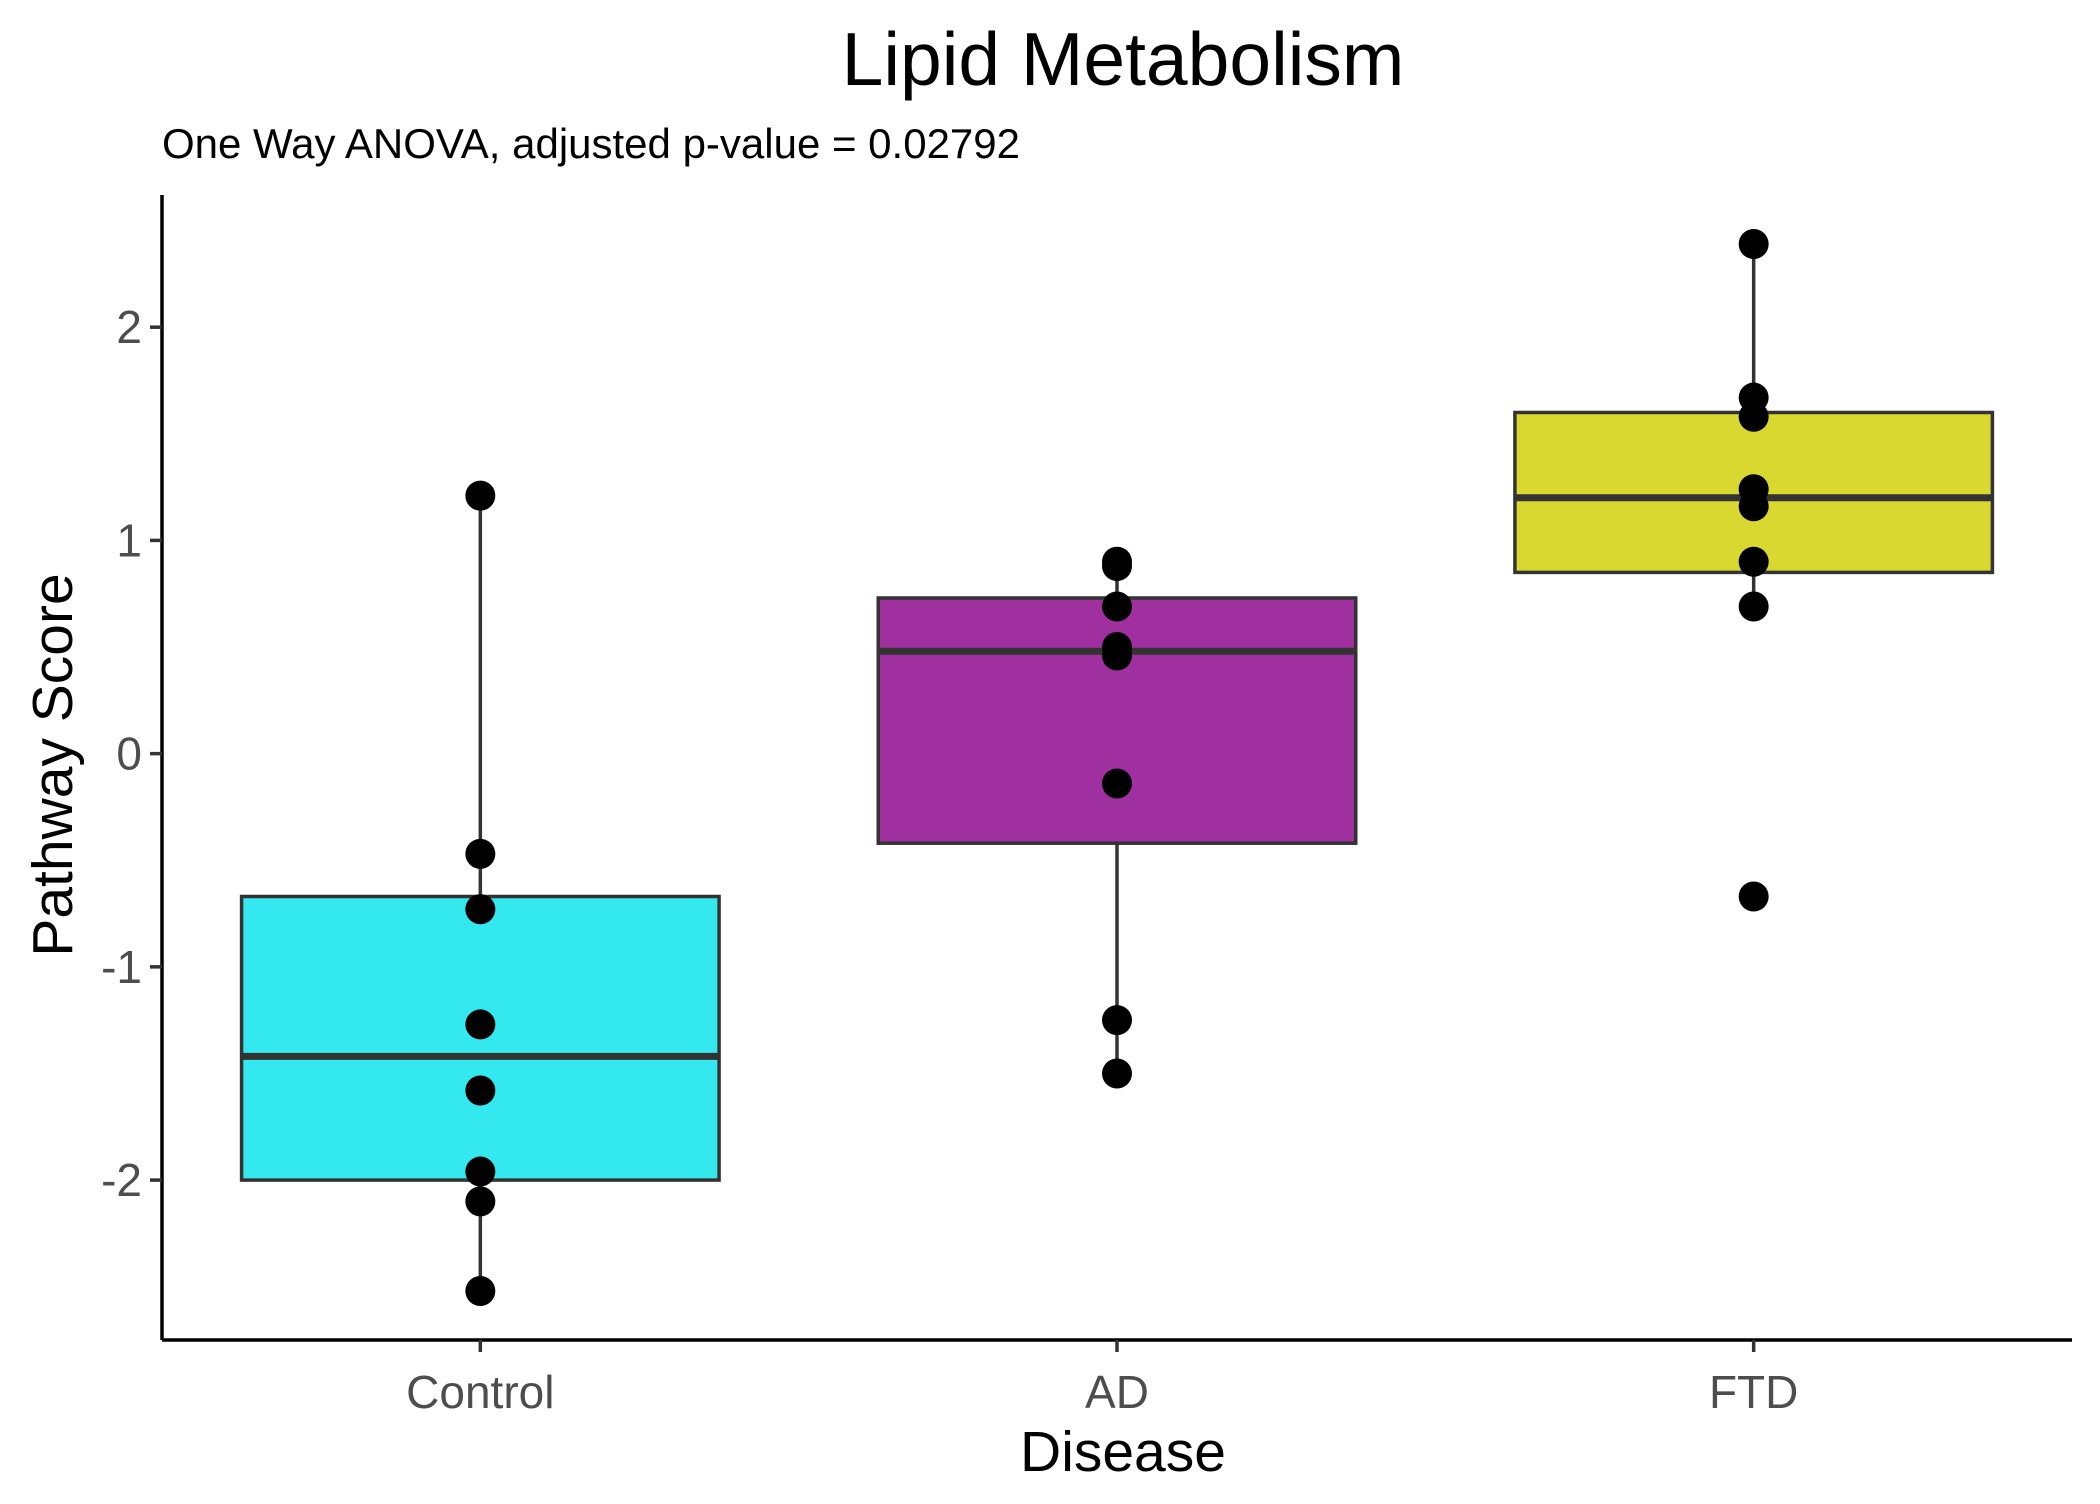 This screenshot has width=2100, height=1504. I want to click on x-tick-label: FTD, so click(1753, 1392).